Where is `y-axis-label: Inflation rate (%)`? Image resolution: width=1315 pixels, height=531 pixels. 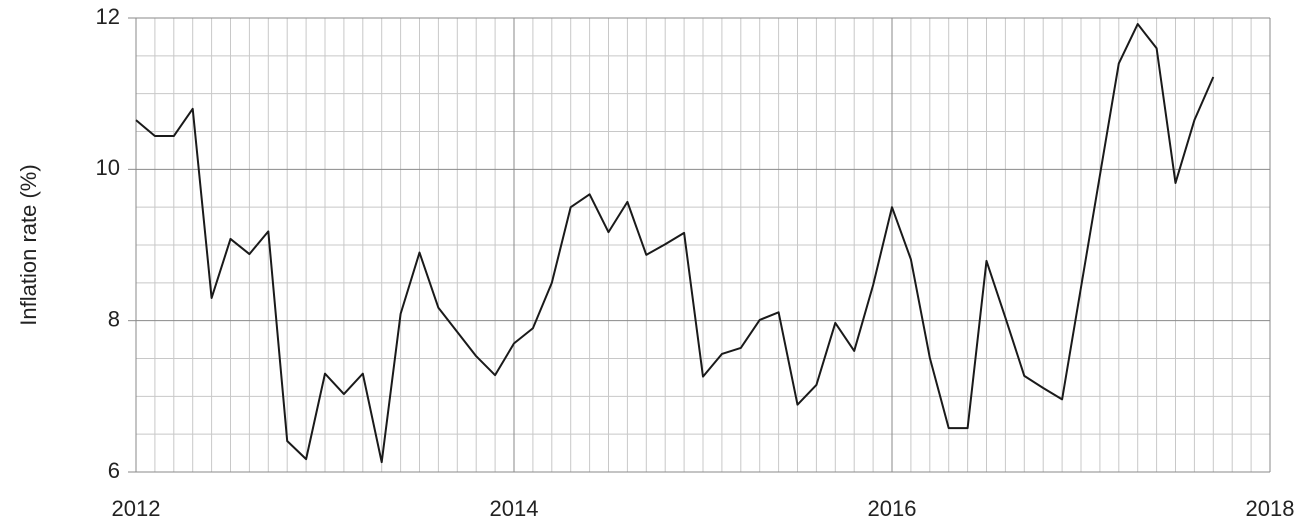
y-axis-label: Inflation rate (%) is located at coordinates (28, 244).